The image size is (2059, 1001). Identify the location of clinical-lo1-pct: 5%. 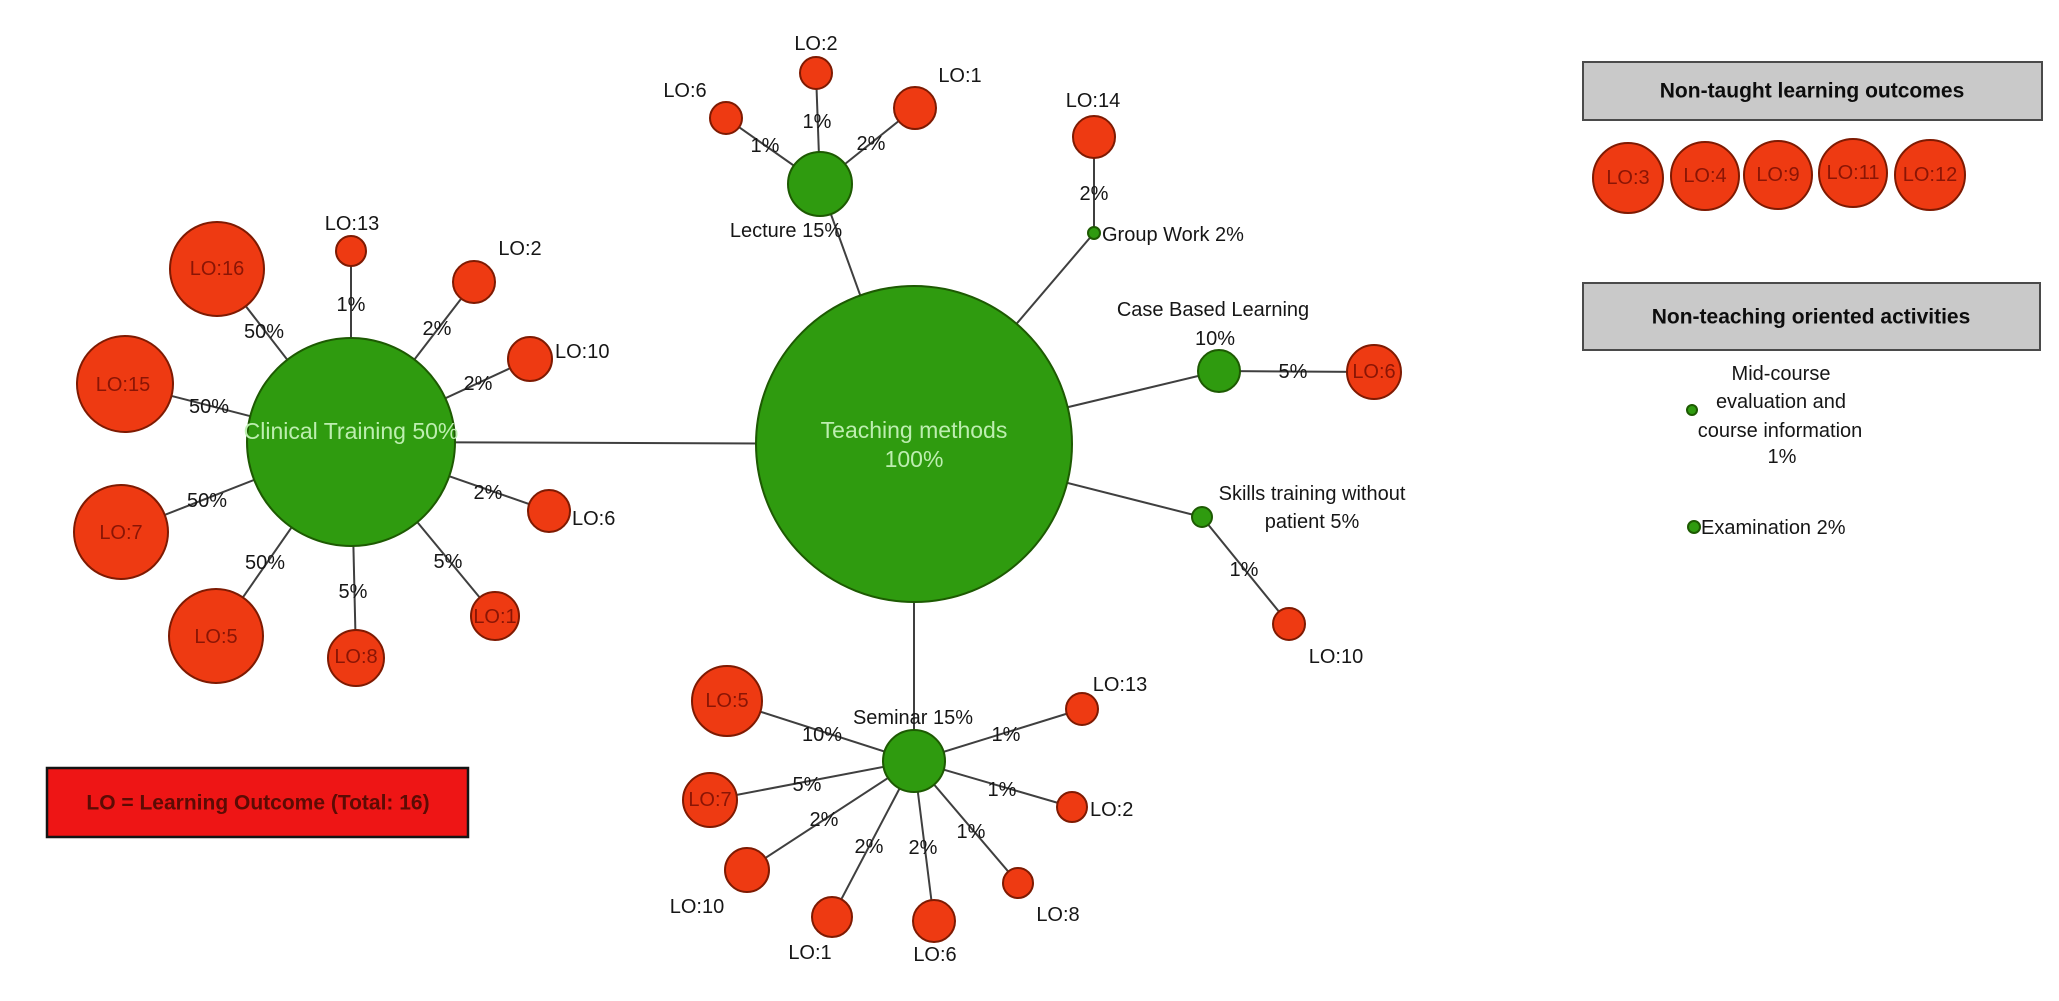
(448, 562).